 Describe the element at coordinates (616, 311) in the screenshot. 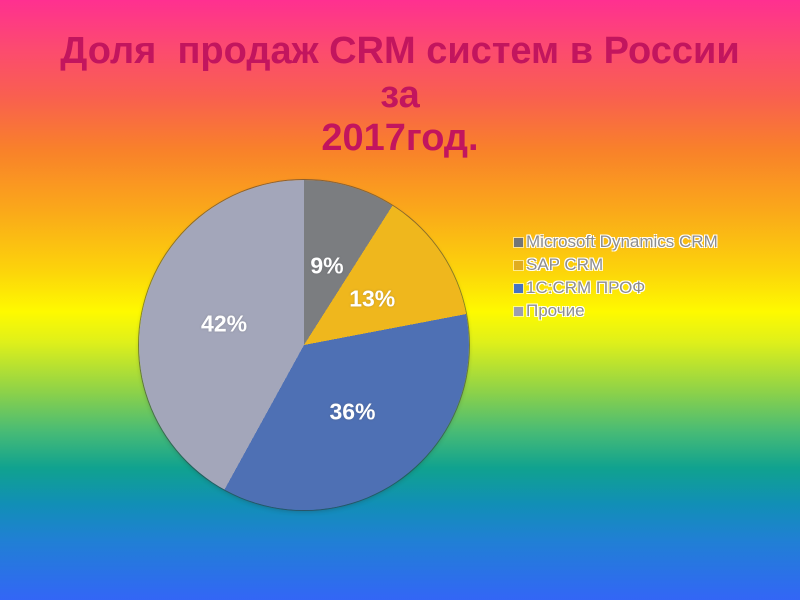

I see `legend-item: Прочие` at that location.